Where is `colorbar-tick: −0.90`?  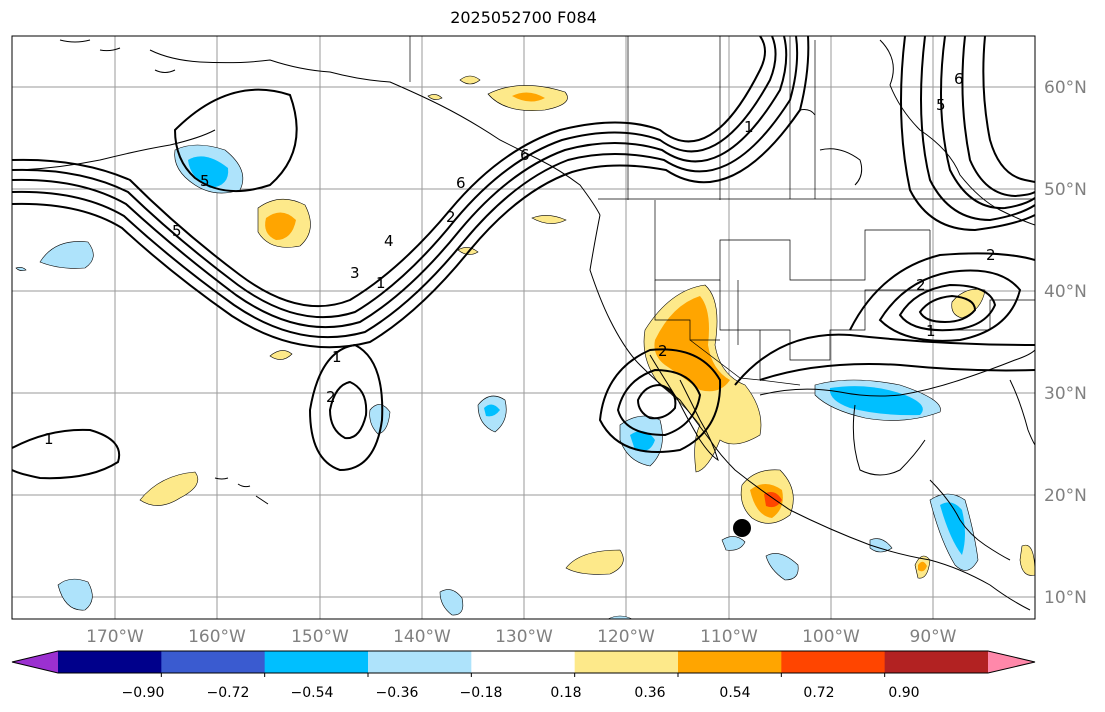
colorbar-tick: −0.90 is located at coordinates (143, 693).